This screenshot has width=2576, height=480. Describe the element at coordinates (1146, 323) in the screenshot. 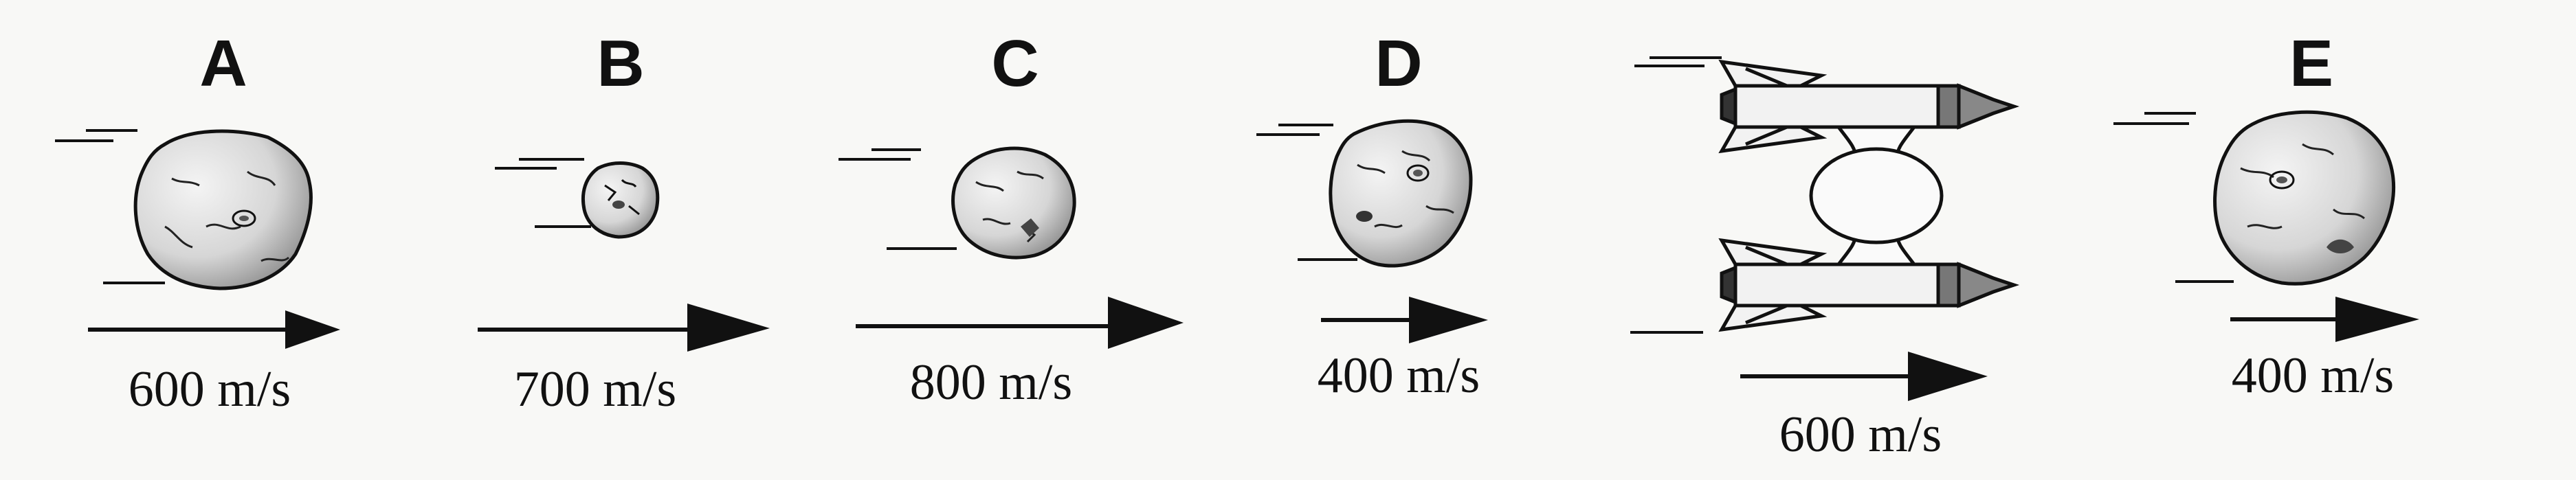

I see `arrowhead-c` at that location.